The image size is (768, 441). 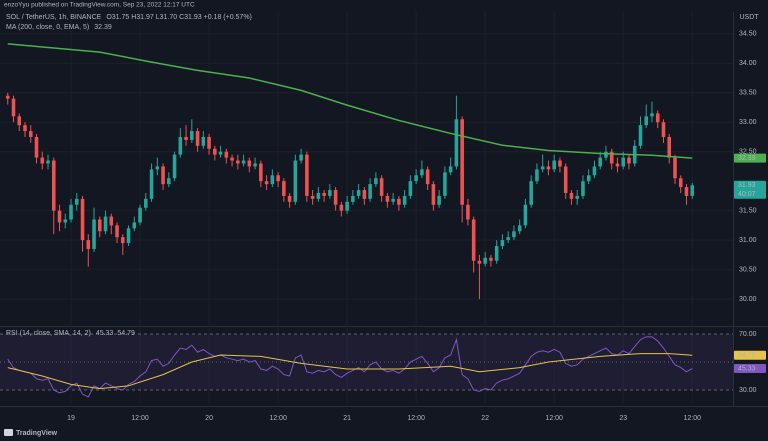 What do you see at coordinates (37, 433) in the screenshot?
I see `logo-text: TradingView` at bounding box center [37, 433].